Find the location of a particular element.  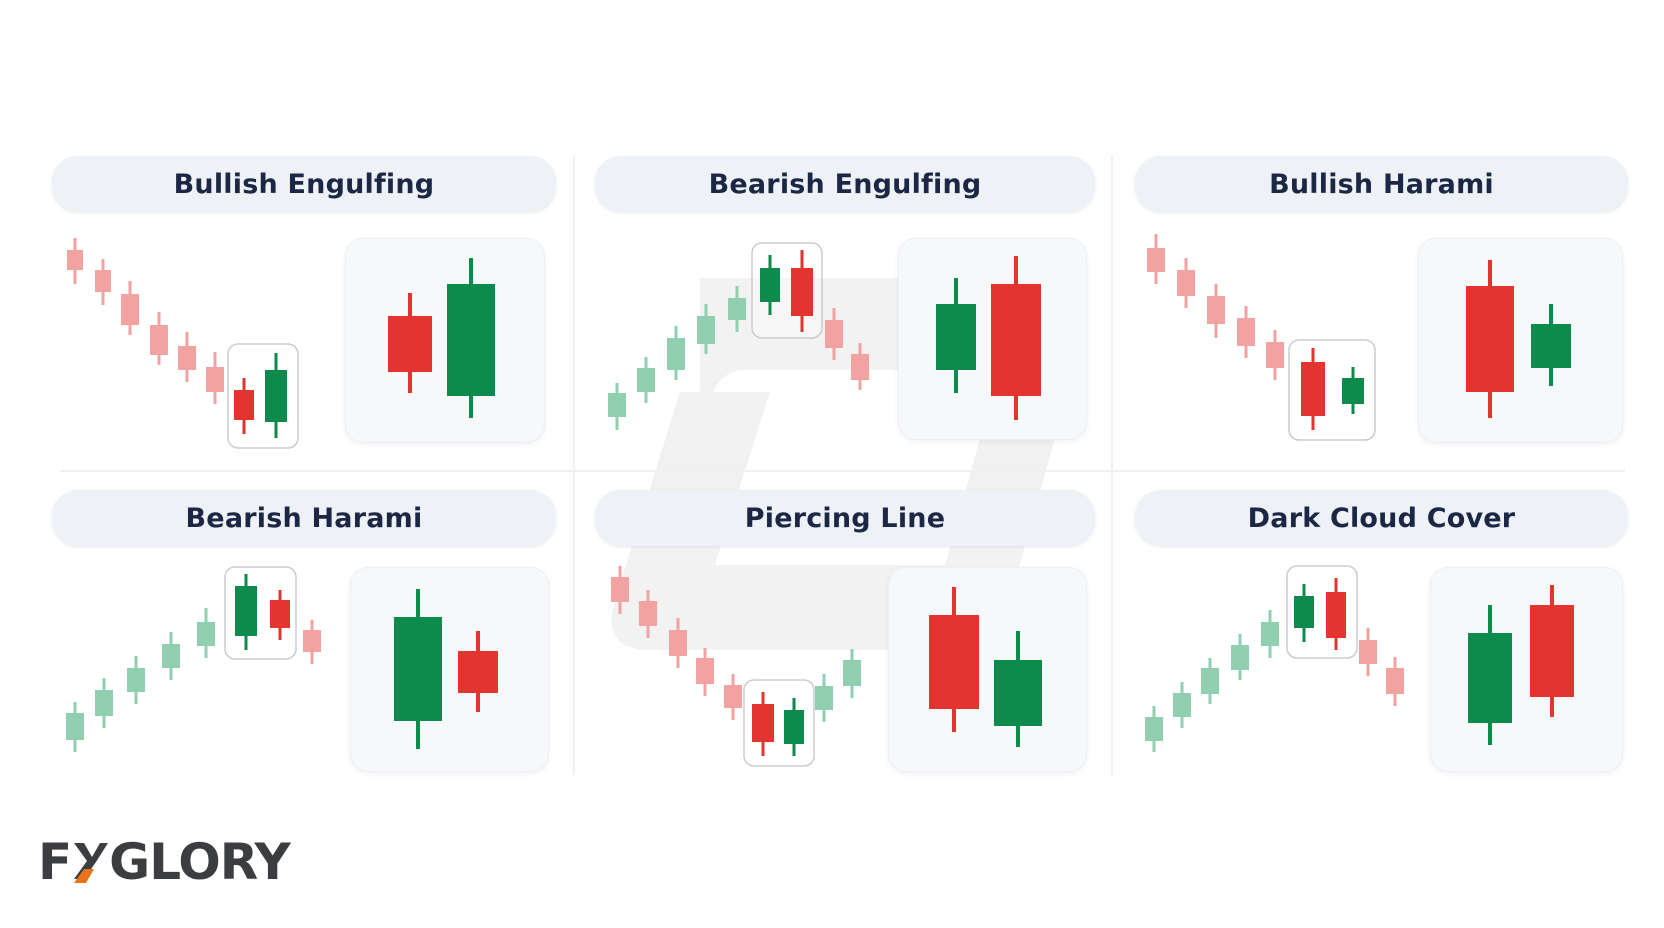

pattern-title: Bearish Engulfing is located at coordinates (845, 184).